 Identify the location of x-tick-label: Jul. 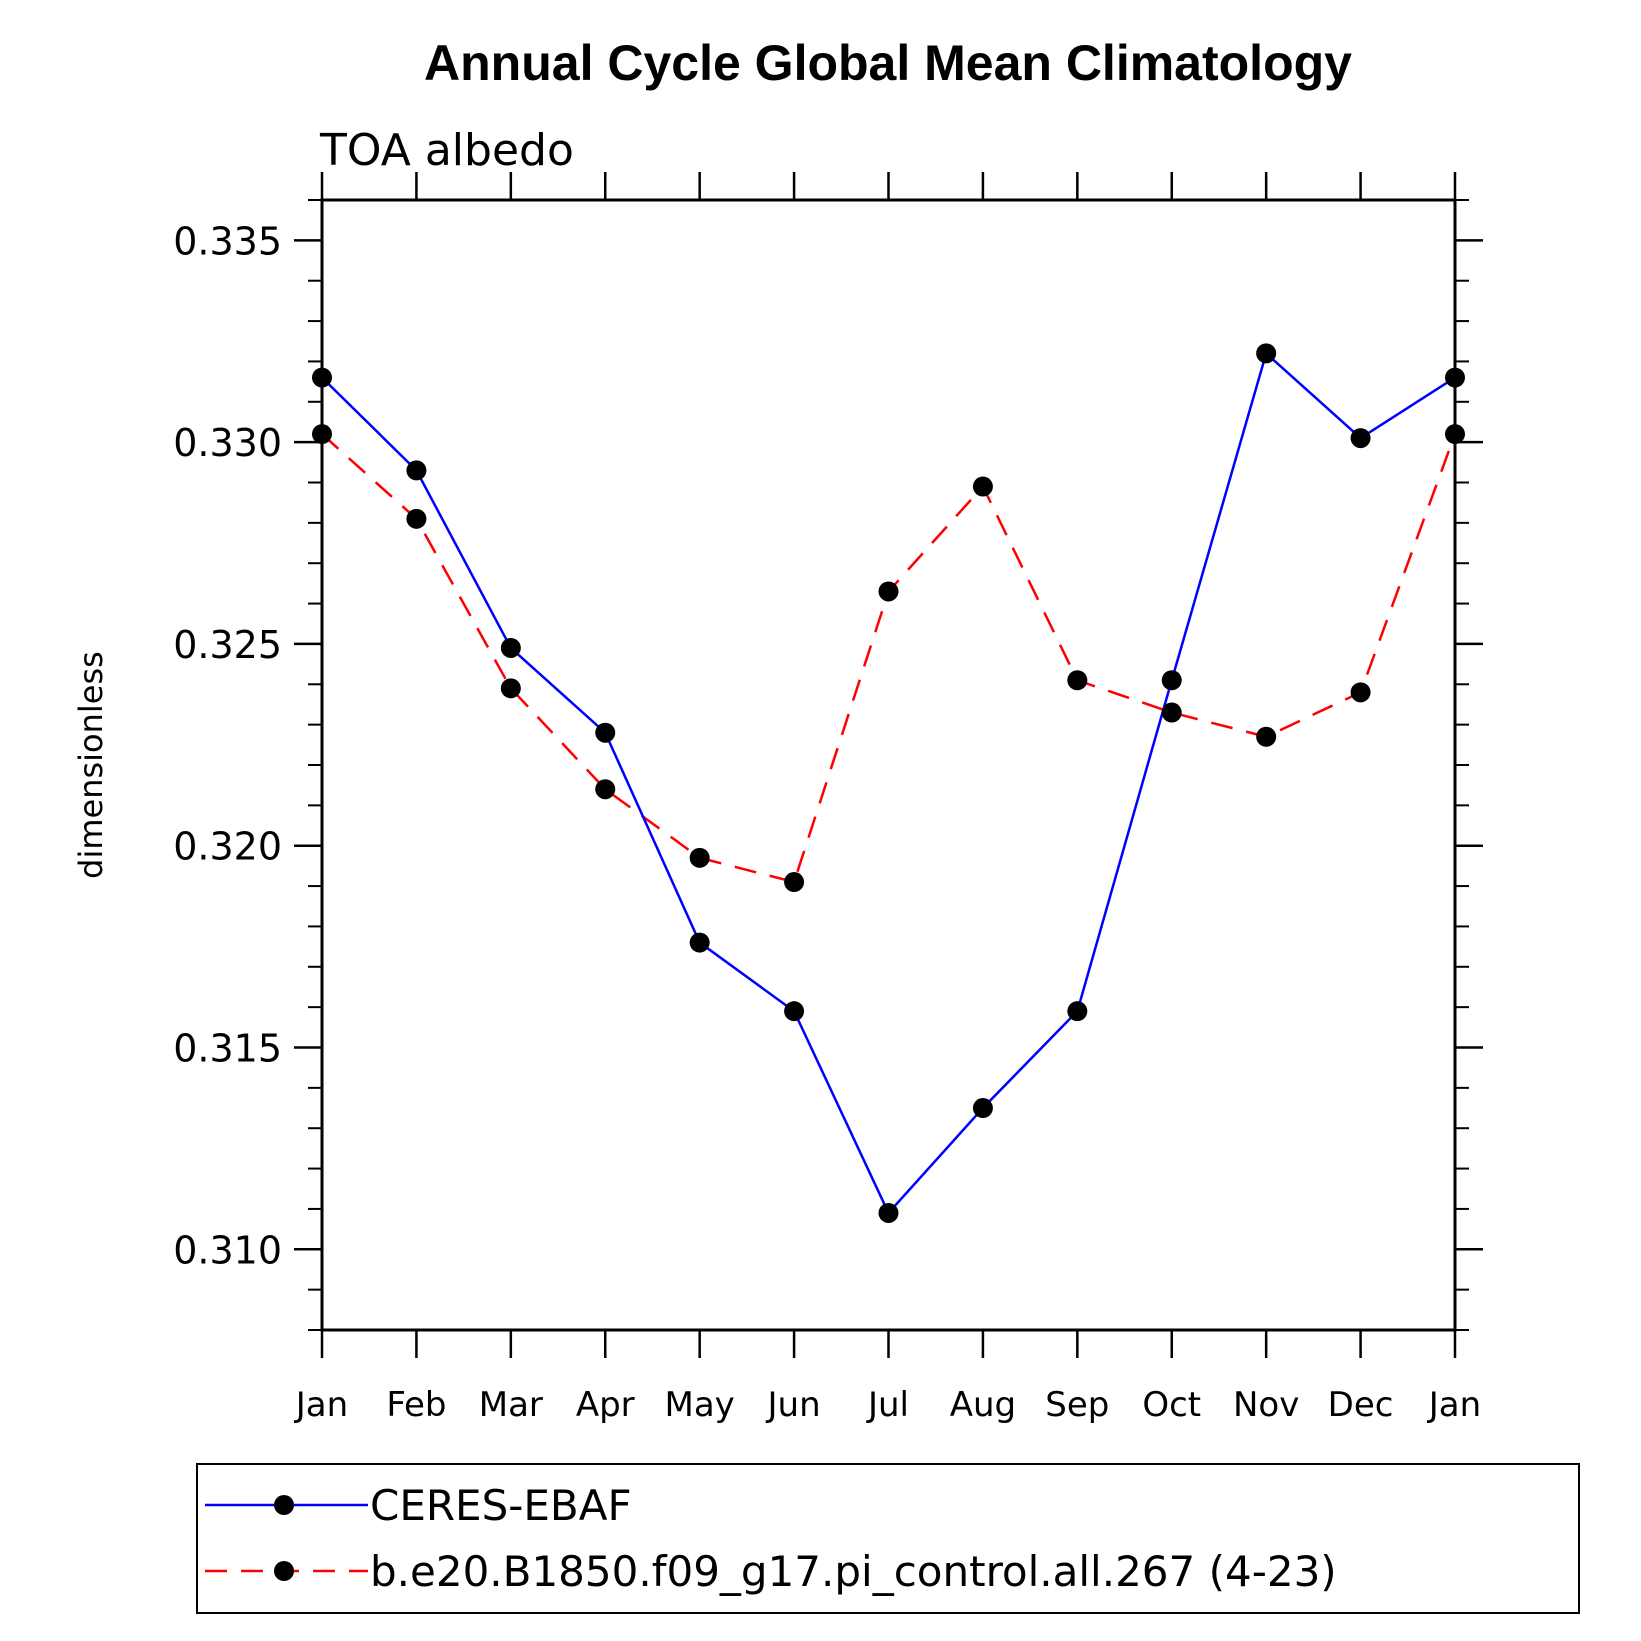
(887, 1405).